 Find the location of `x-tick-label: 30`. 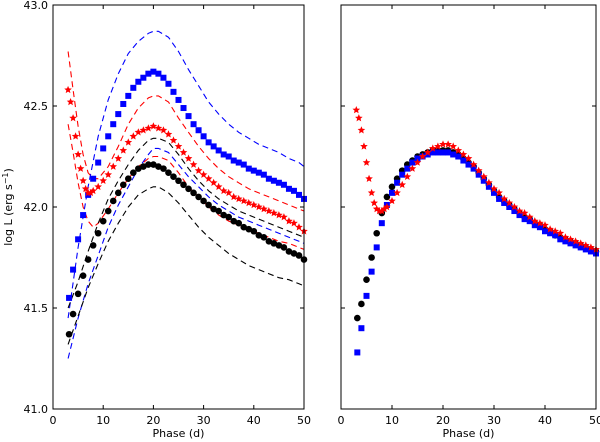

x-tick-label: 30 is located at coordinates (494, 420).